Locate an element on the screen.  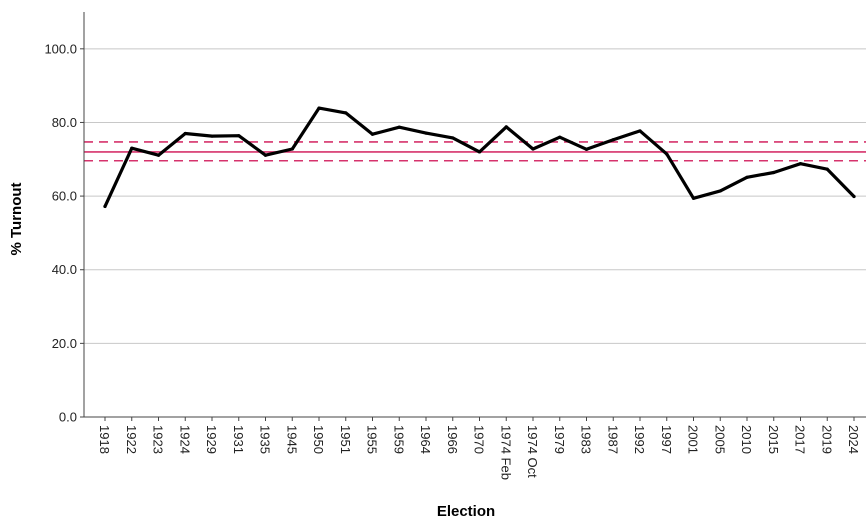
x-tick-label: 1931 is located at coordinates (238, 439).